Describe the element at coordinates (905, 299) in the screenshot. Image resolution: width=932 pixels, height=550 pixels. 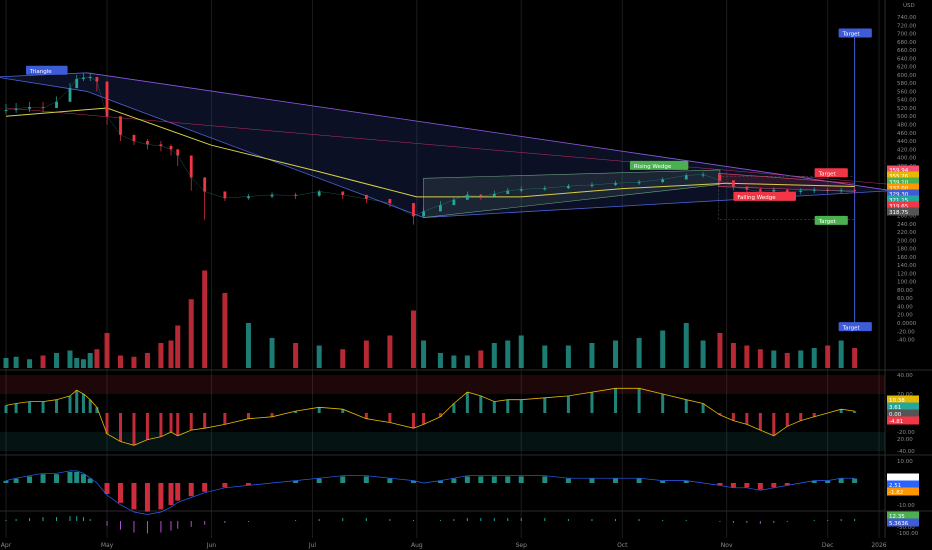
I see `price-tick-label: 60.00` at that location.